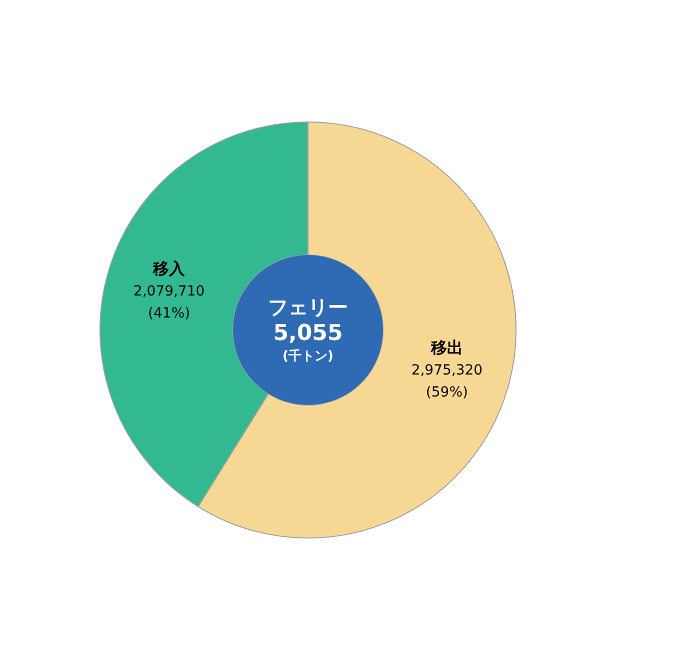 This screenshot has width=700, height=657. I want to click on slice-label: 移入, so click(169, 268).